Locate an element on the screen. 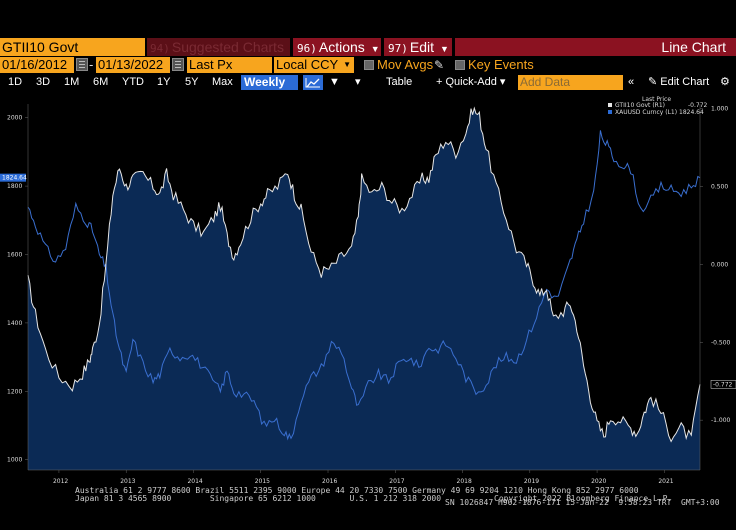 This screenshot has width=736, height=530. range-6m: 6M is located at coordinates (101, 82).